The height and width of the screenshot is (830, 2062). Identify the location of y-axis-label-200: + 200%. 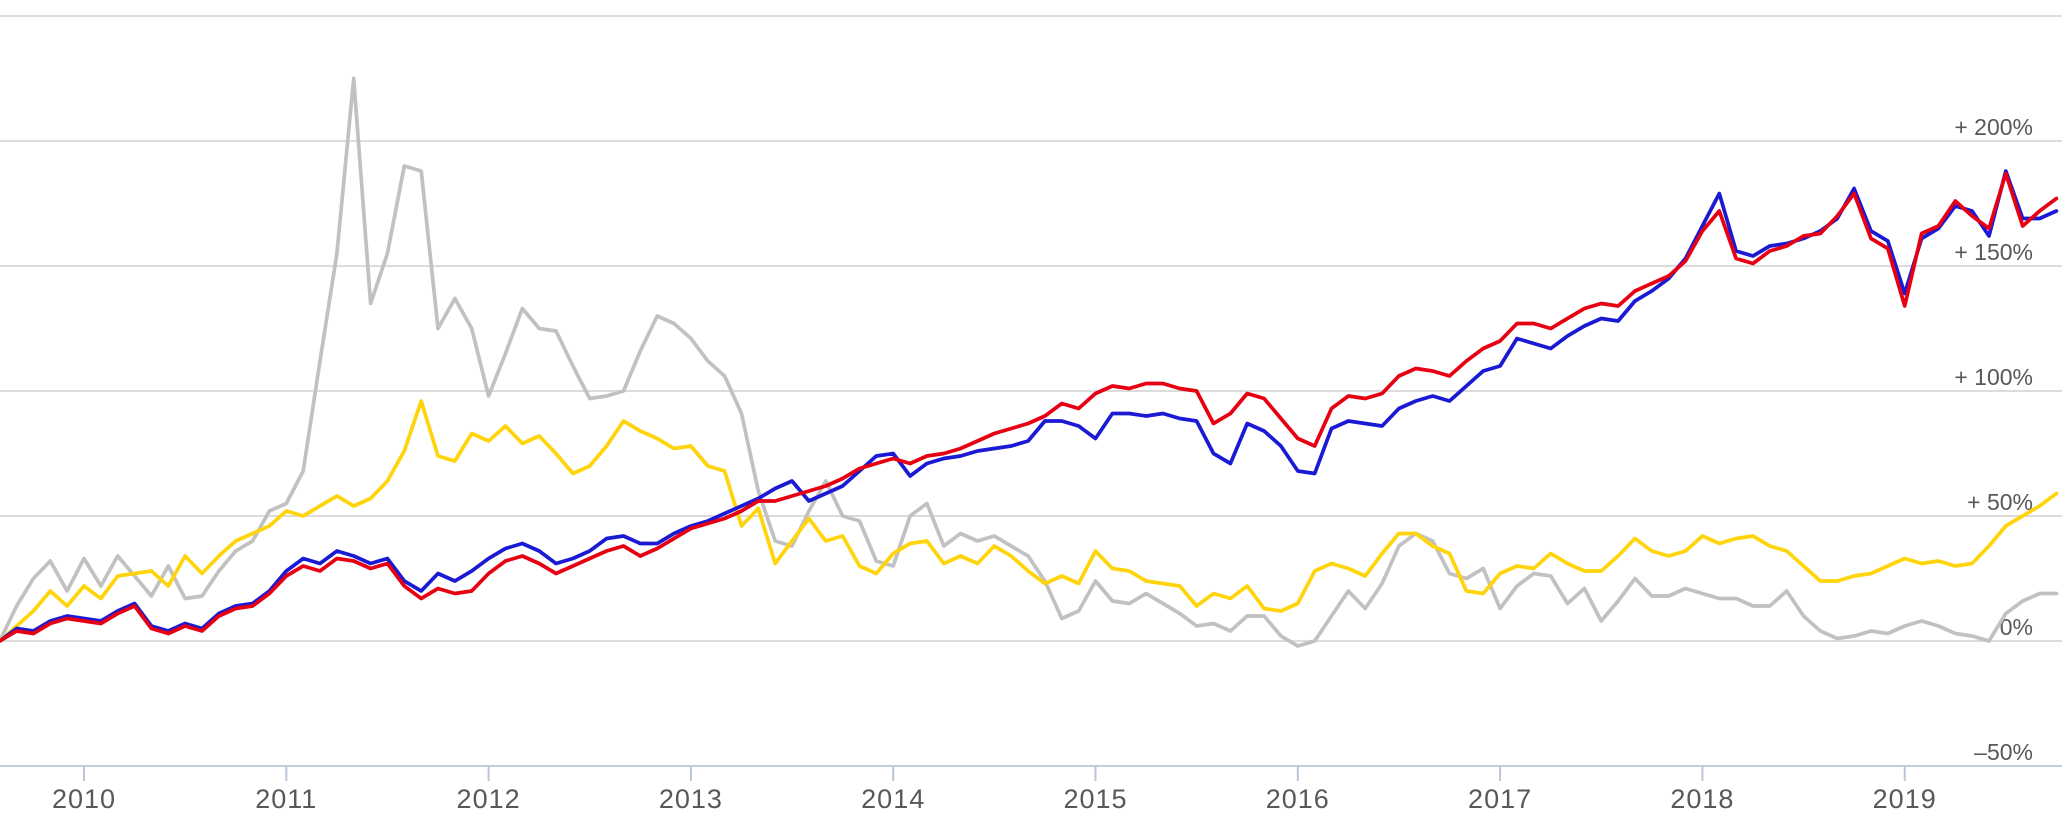
(1993, 127).